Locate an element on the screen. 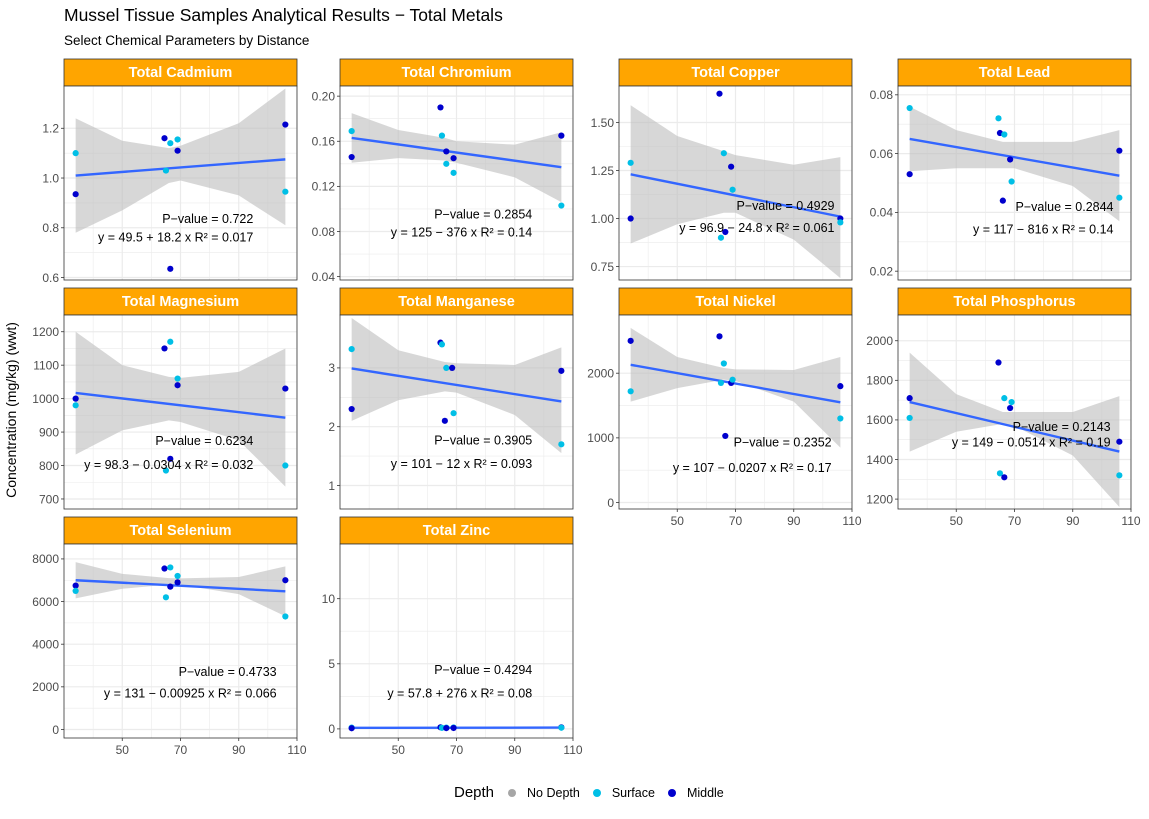  legend-label-surface: Surface is located at coordinates (633, 792).